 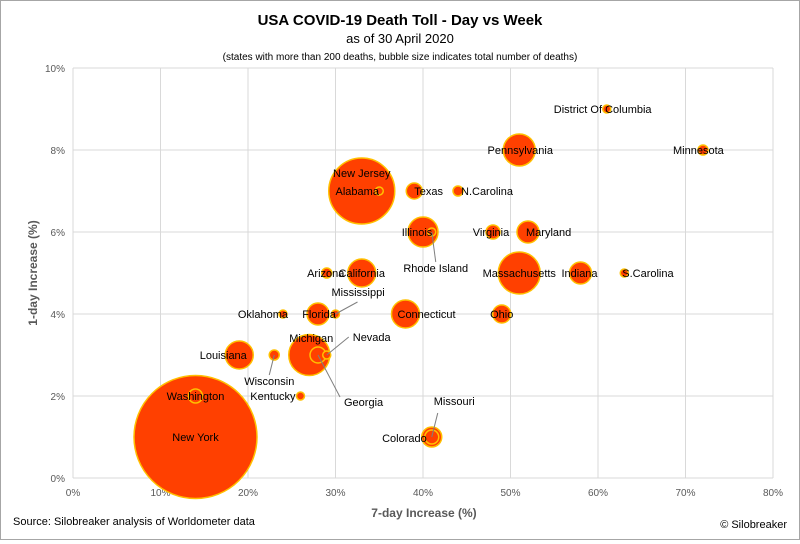 I want to click on label-florida: Florida, so click(x=319, y=315).